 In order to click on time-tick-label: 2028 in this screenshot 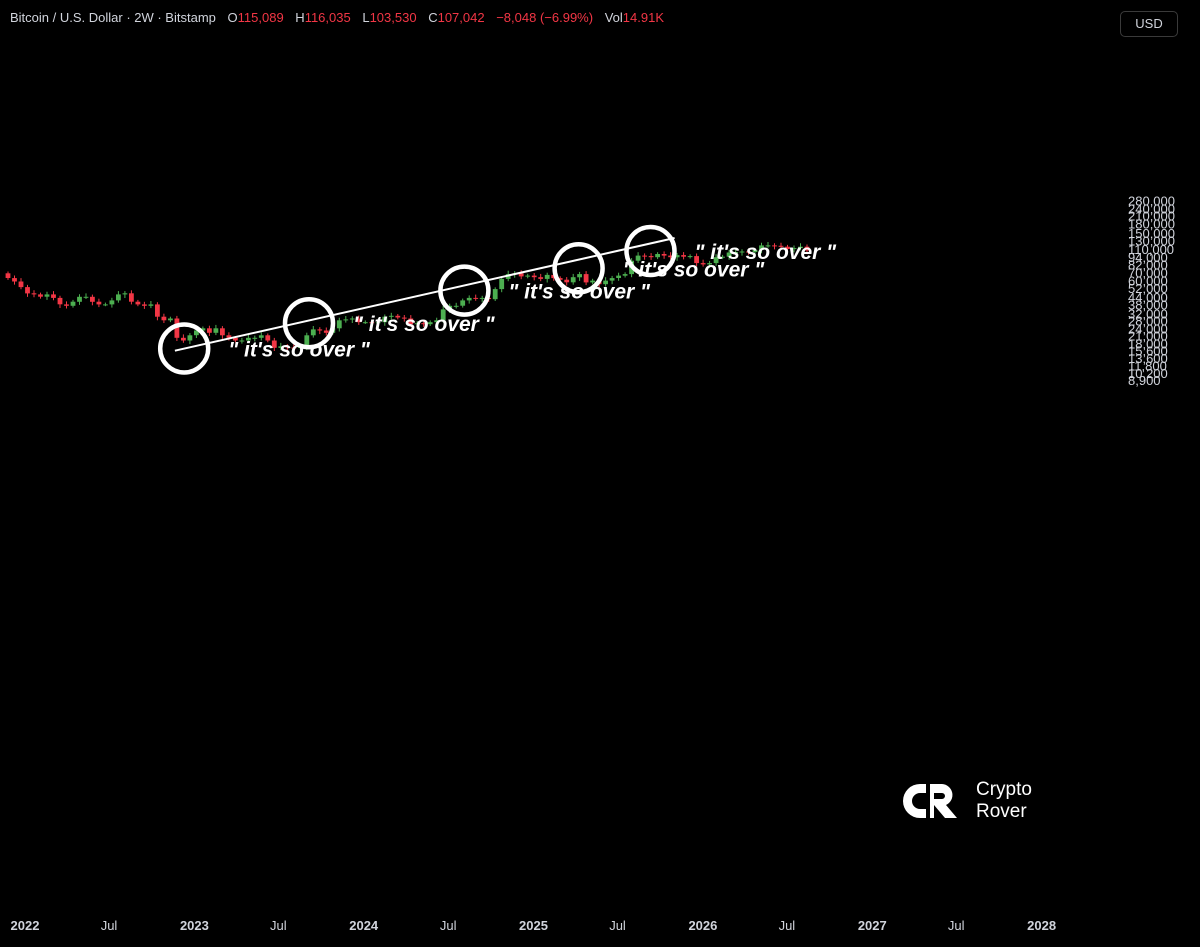, I will do `click(1041, 925)`.